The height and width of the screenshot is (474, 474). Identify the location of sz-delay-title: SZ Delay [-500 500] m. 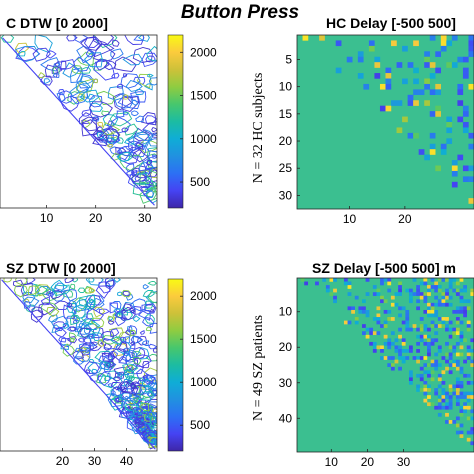
(384, 268).